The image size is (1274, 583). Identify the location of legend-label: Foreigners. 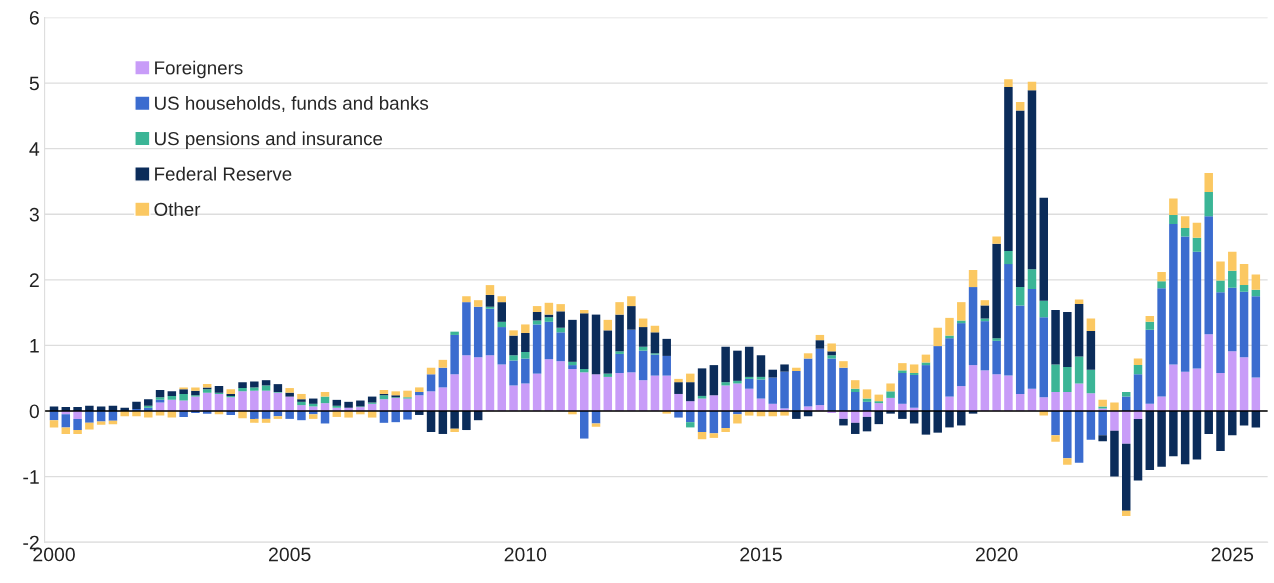
(199, 69).